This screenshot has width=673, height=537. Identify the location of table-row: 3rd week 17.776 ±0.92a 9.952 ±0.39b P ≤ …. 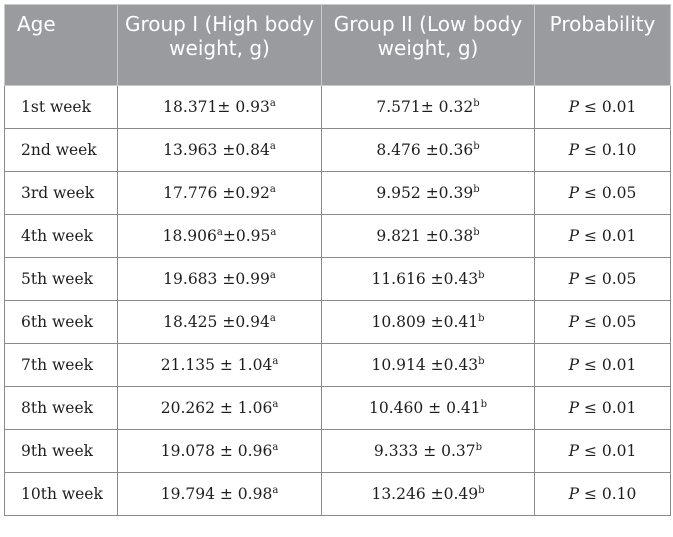
(337, 193).